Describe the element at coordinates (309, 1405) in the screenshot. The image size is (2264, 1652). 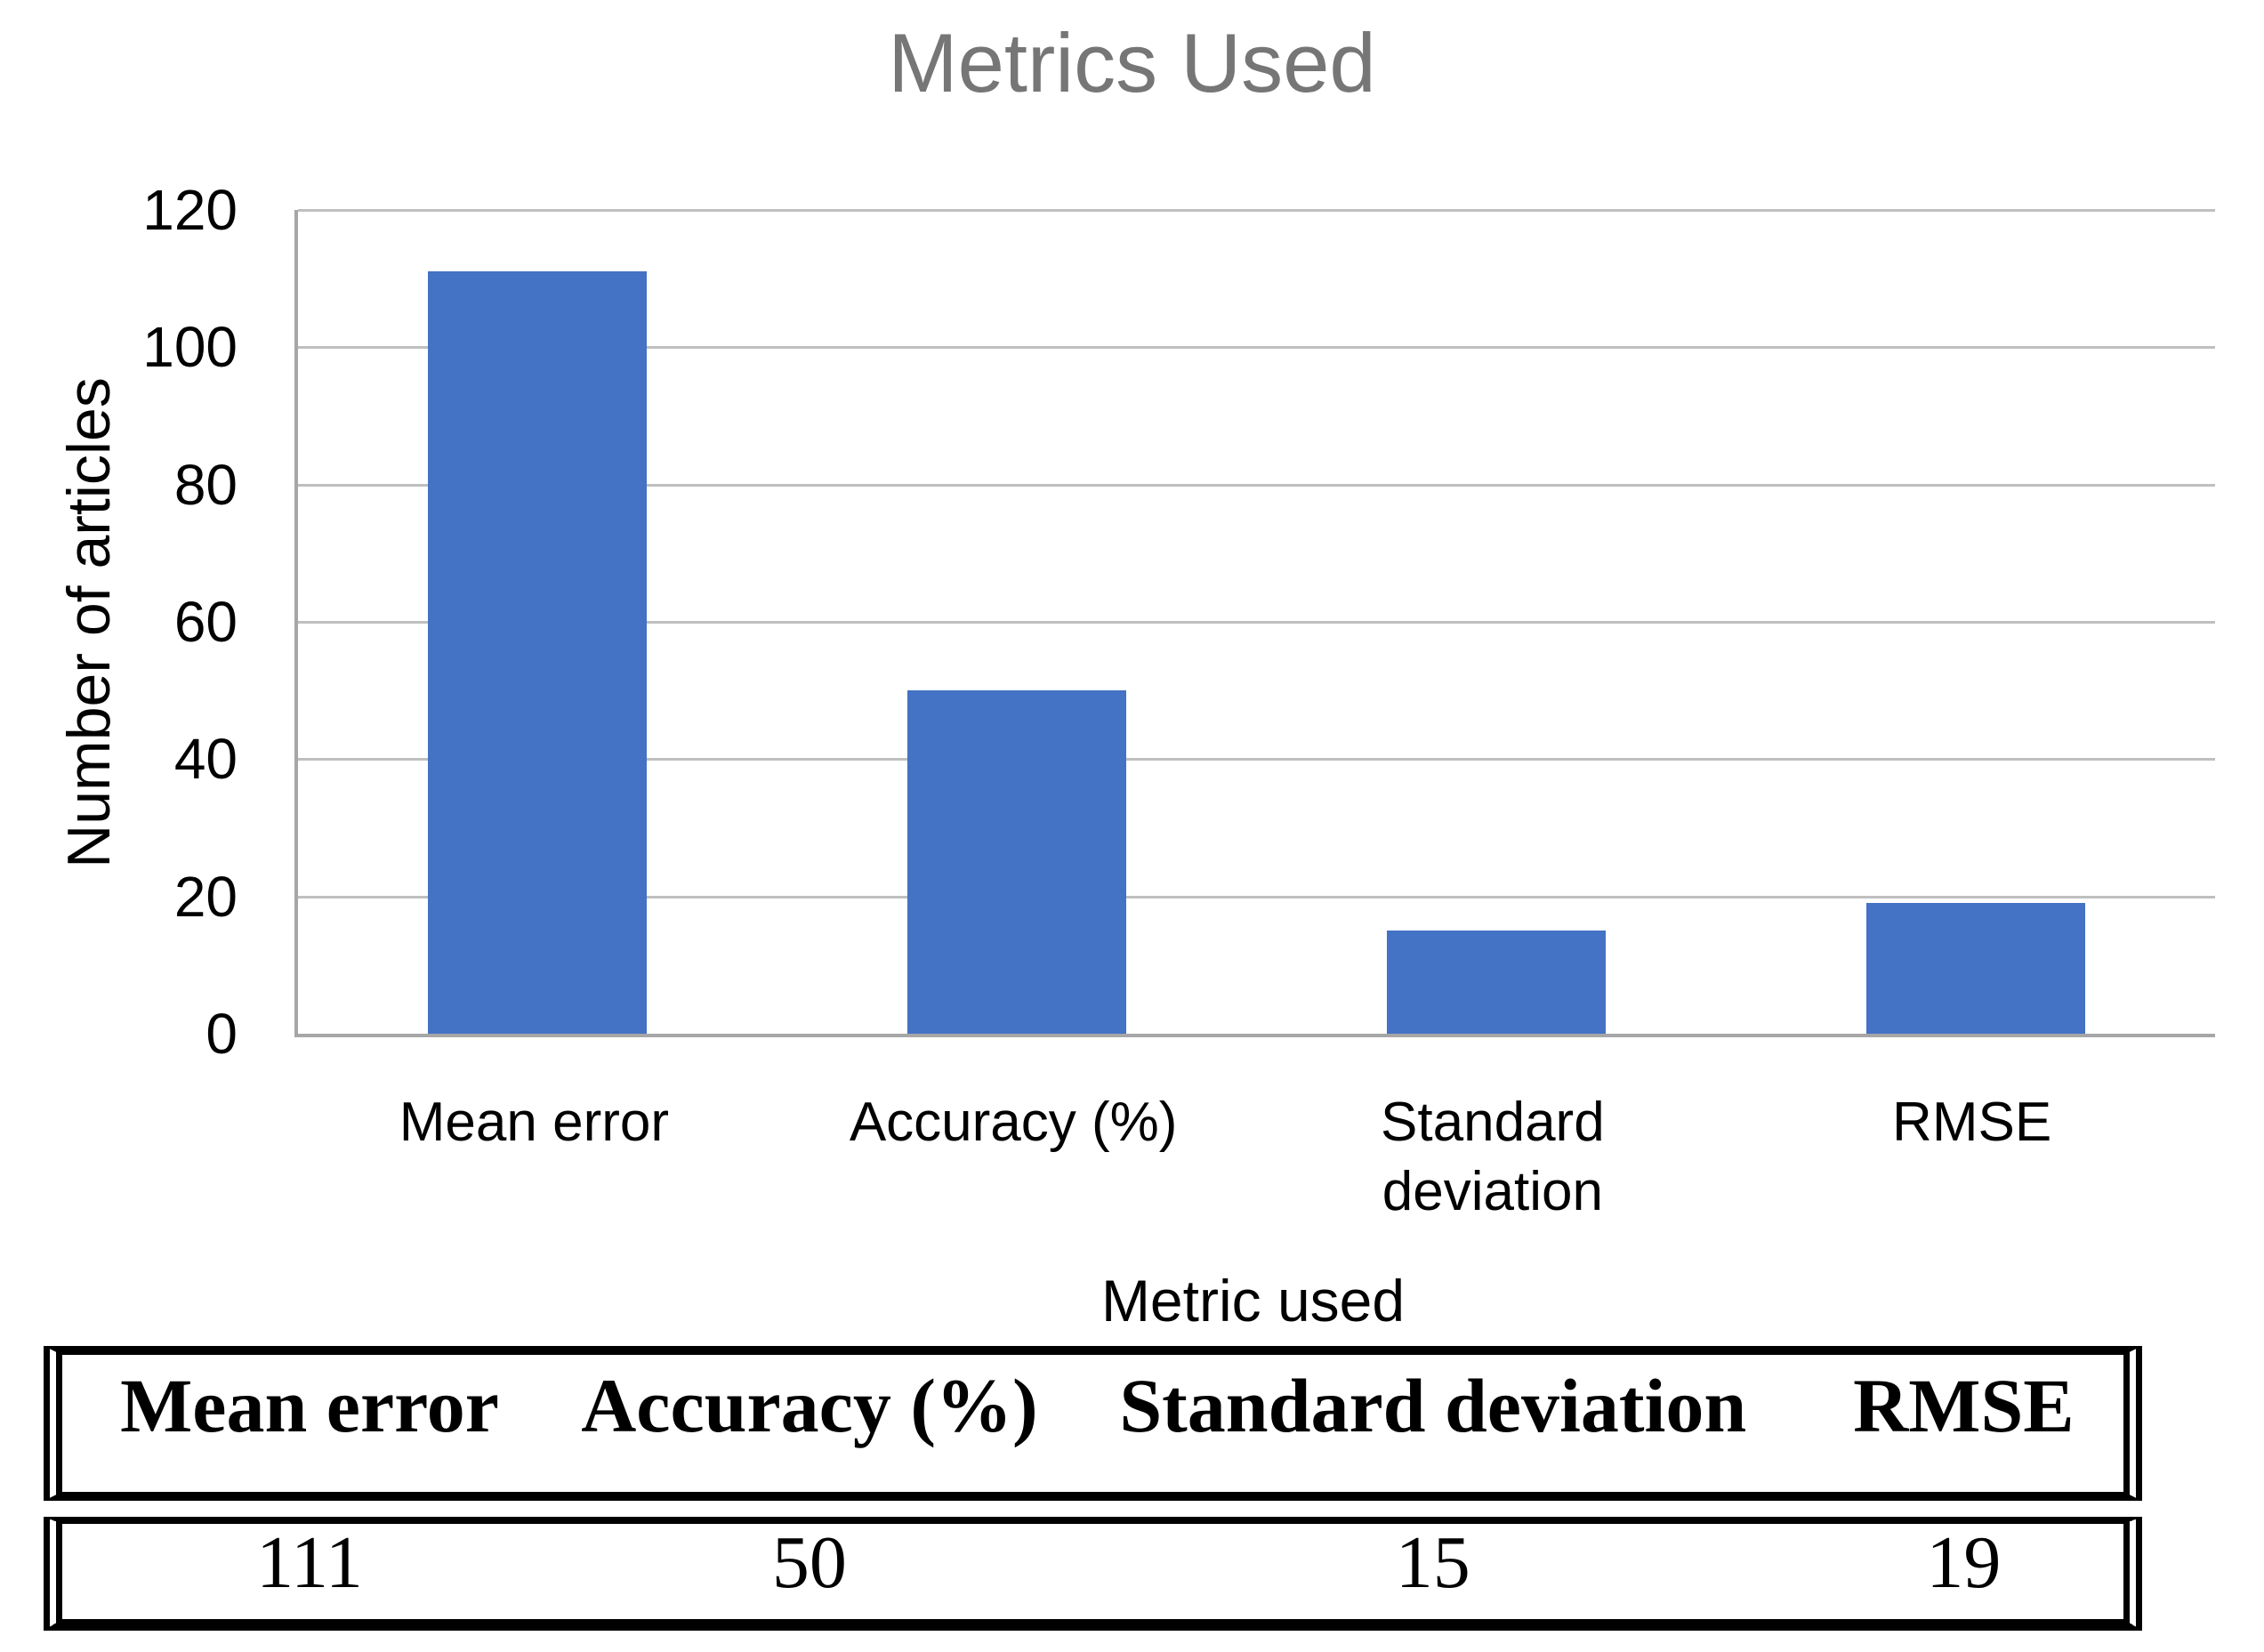
I see `table-header-cell-0: Mean error` at that location.